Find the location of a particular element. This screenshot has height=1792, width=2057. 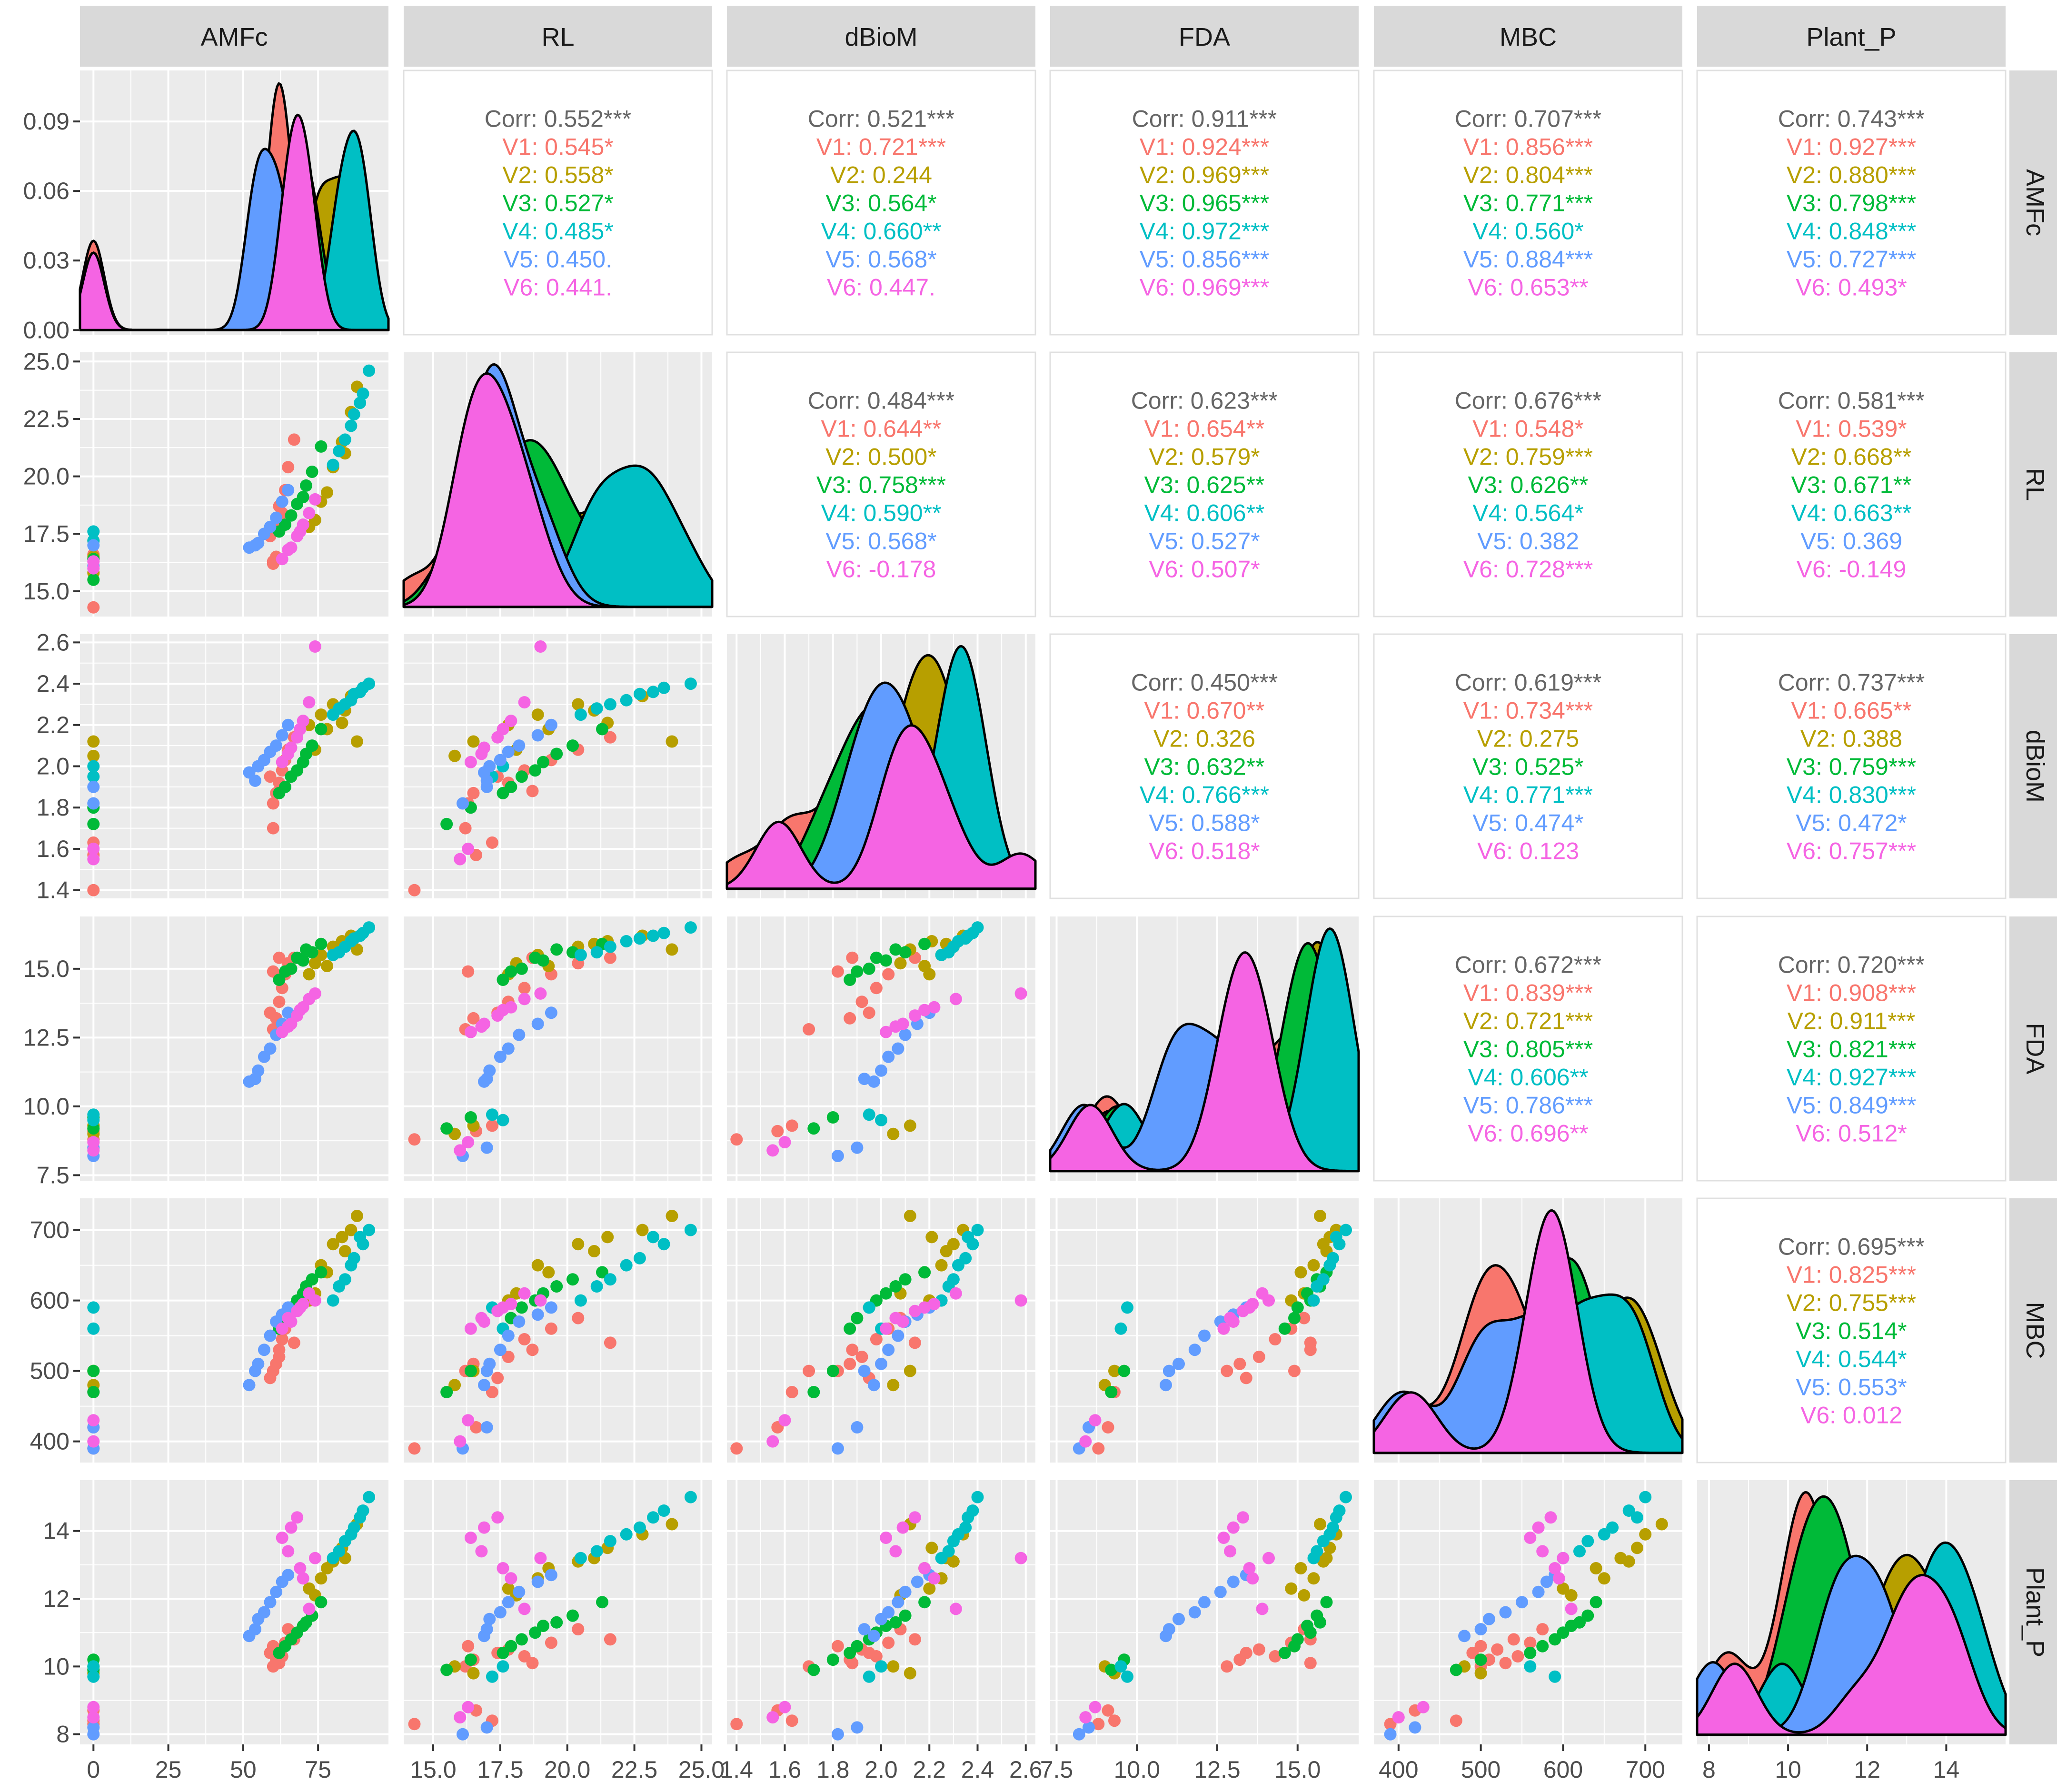

scatter-panel-FDA-dBioM is located at coordinates (881, 1048).